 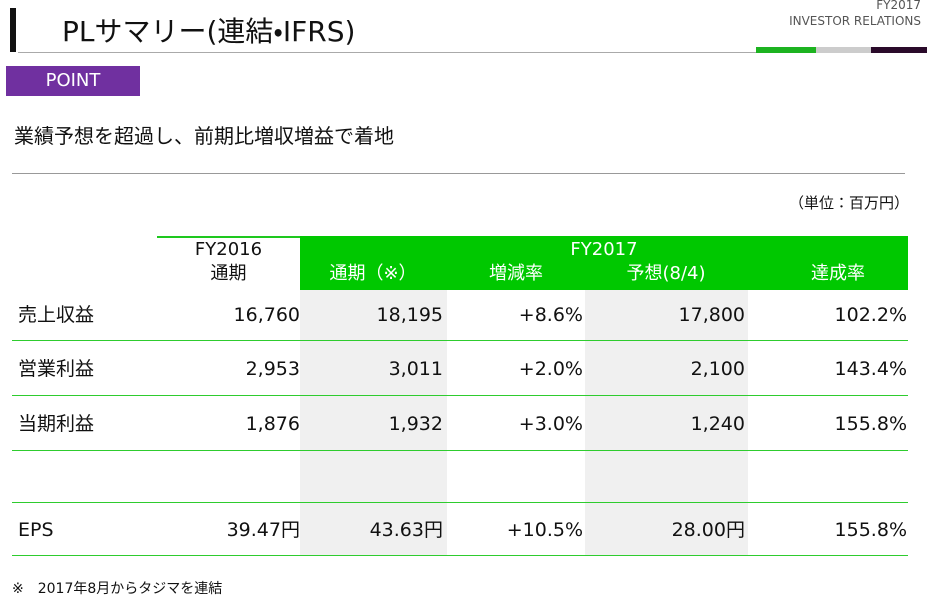 What do you see at coordinates (717, 369) in the screenshot?
I see `cell: 2,100` at bounding box center [717, 369].